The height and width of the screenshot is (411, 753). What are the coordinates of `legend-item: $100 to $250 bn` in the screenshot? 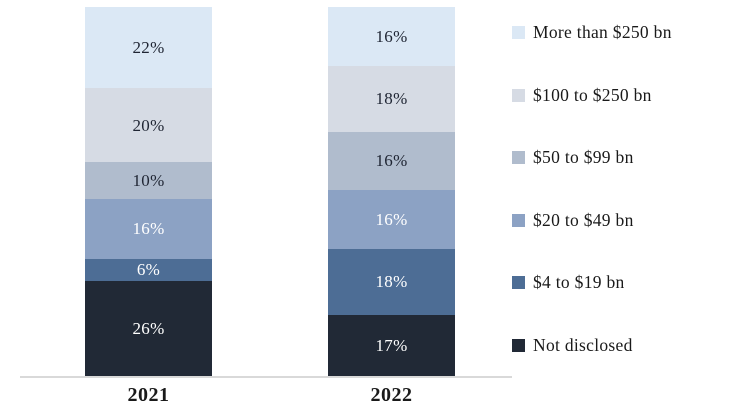 It's located at (592, 95).